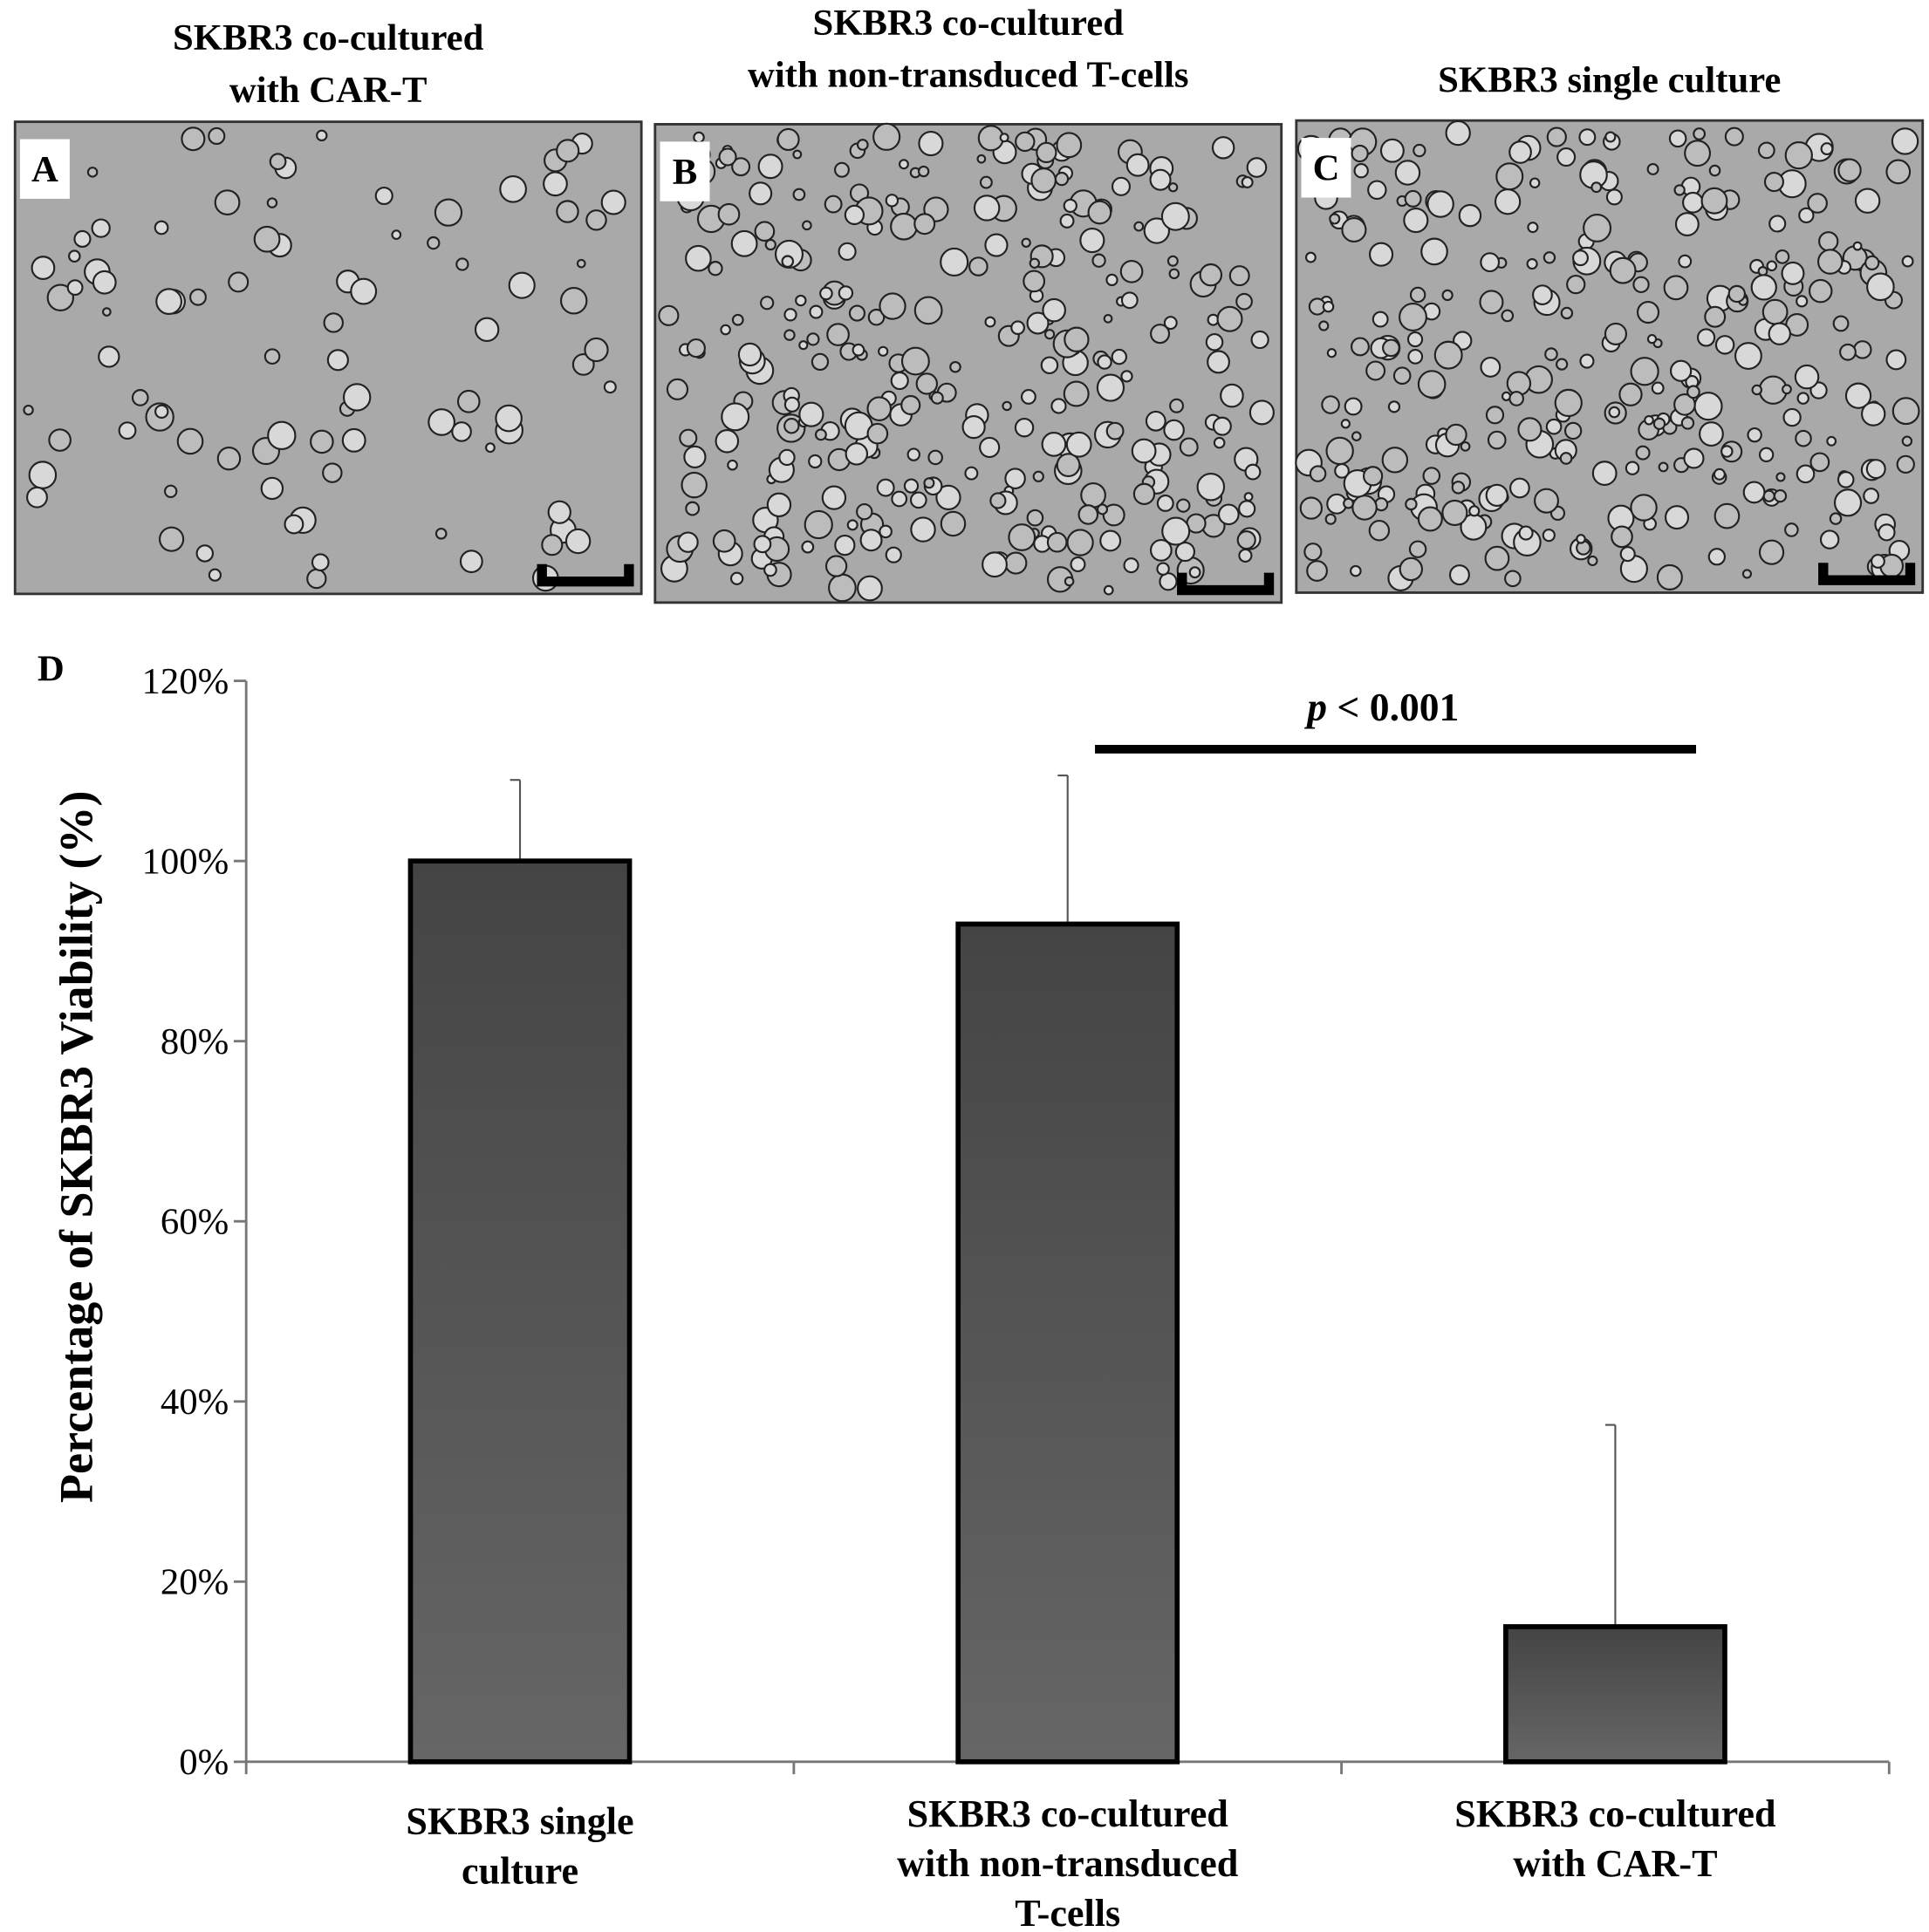  What do you see at coordinates (1068, 1863) in the screenshot?
I see `x-tick-label: with non-transduced` at bounding box center [1068, 1863].